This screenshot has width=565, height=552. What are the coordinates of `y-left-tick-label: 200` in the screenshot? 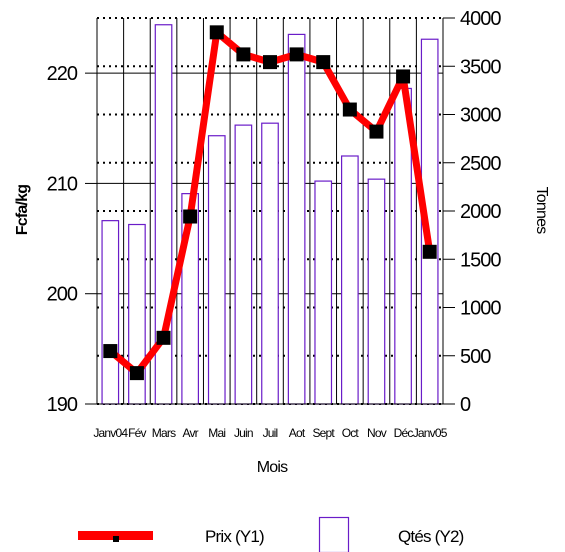 It's located at (62, 295).